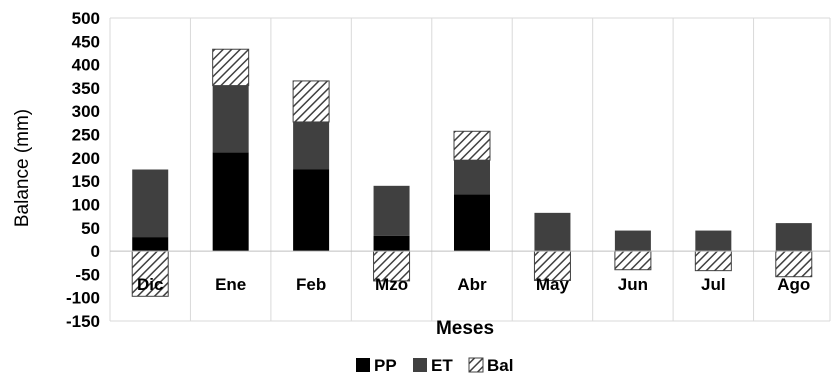 Image resolution: width=831 pixels, height=381 pixels. Describe the element at coordinates (90, 228) in the screenshot. I see `y-tick-label: 50` at that location.